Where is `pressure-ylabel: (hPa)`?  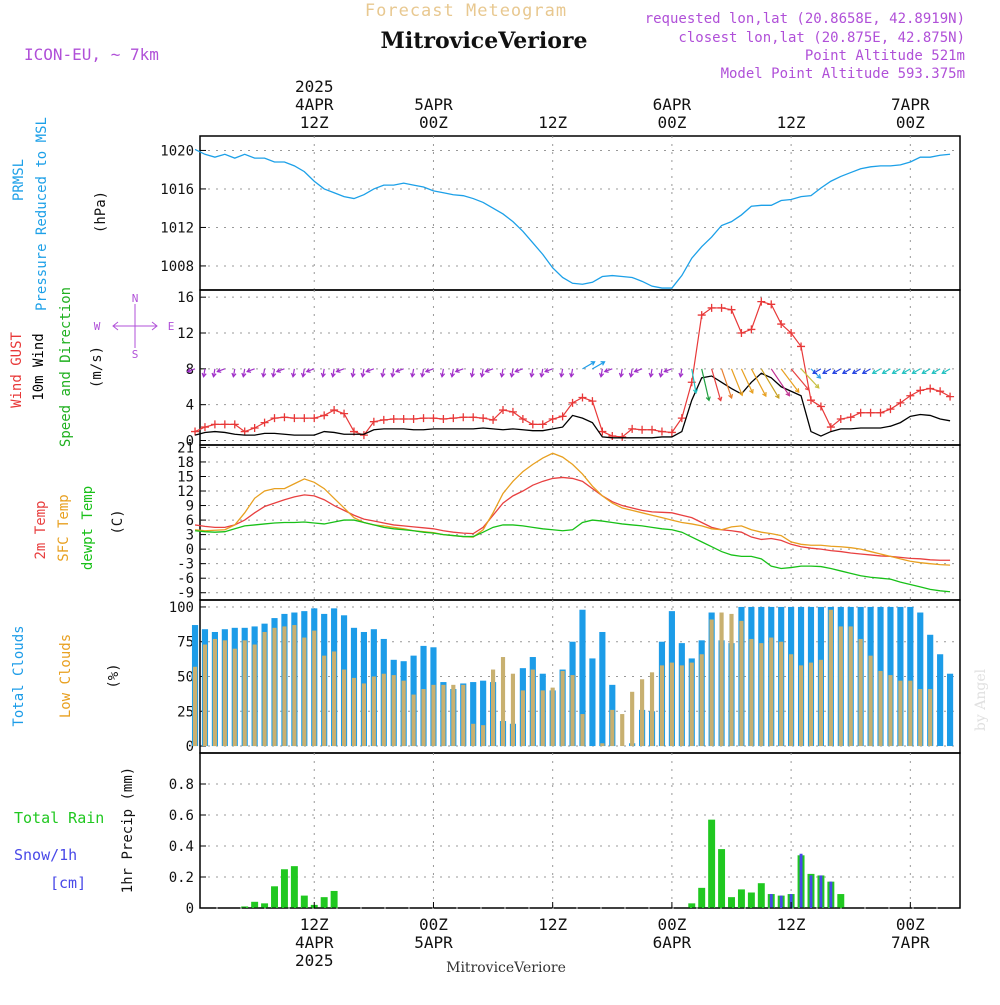
pressure-ylabel: (hPa) is located at coordinates (101, 212).